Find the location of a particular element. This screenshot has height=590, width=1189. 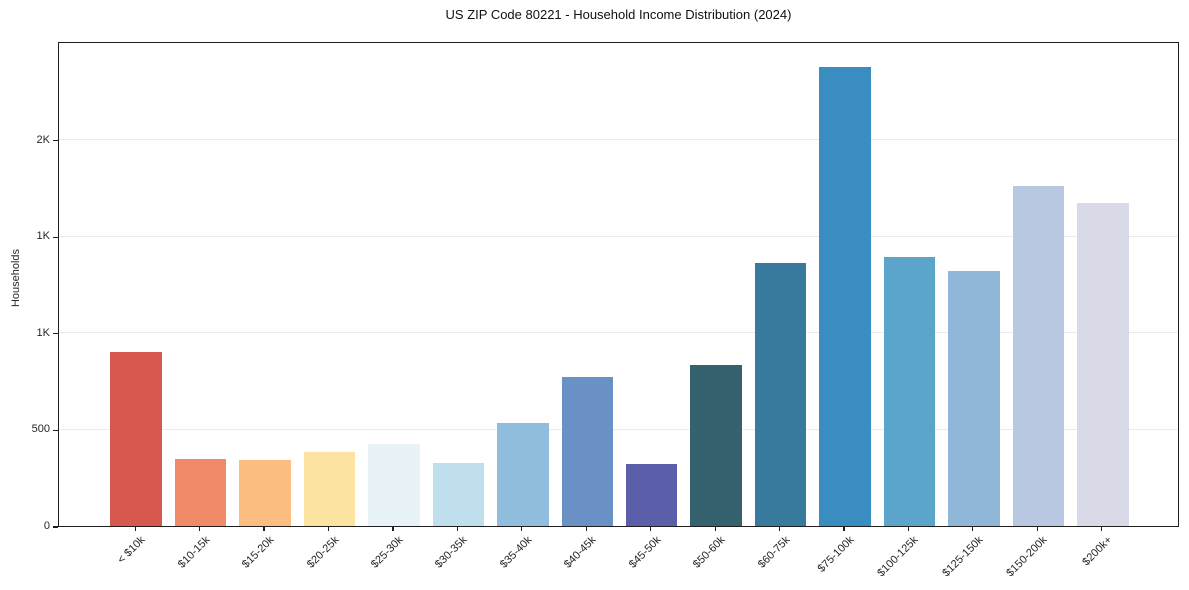

y-axis-label: Households is located at coordinates (16, 278).